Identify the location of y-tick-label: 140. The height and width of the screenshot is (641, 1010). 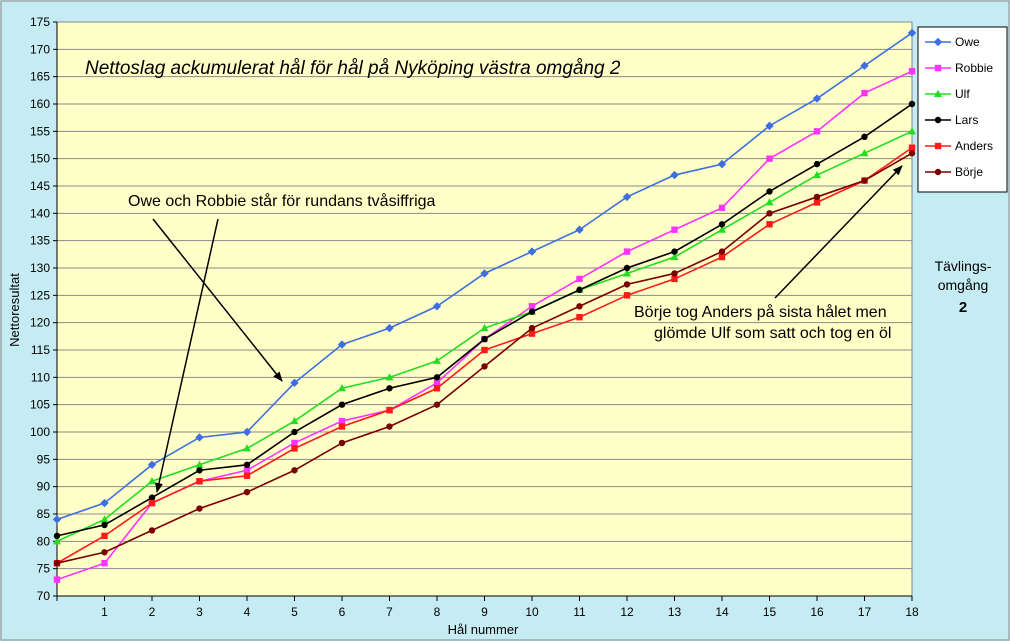
(40, 213).